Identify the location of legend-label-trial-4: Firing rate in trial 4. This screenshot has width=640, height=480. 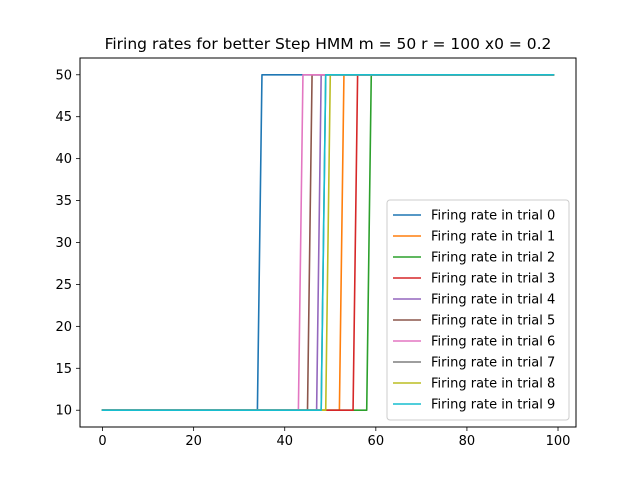
(493, 300).